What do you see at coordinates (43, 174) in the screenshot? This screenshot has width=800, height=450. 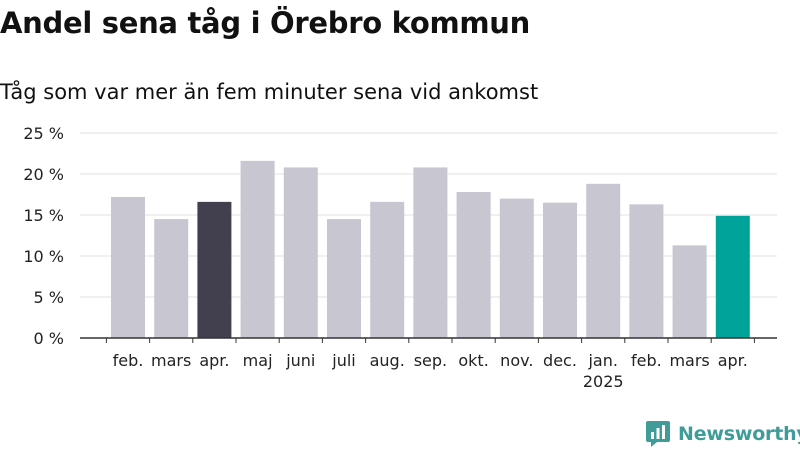 I see `y-tick-label: 20 %` at bounding box center [43, 174].